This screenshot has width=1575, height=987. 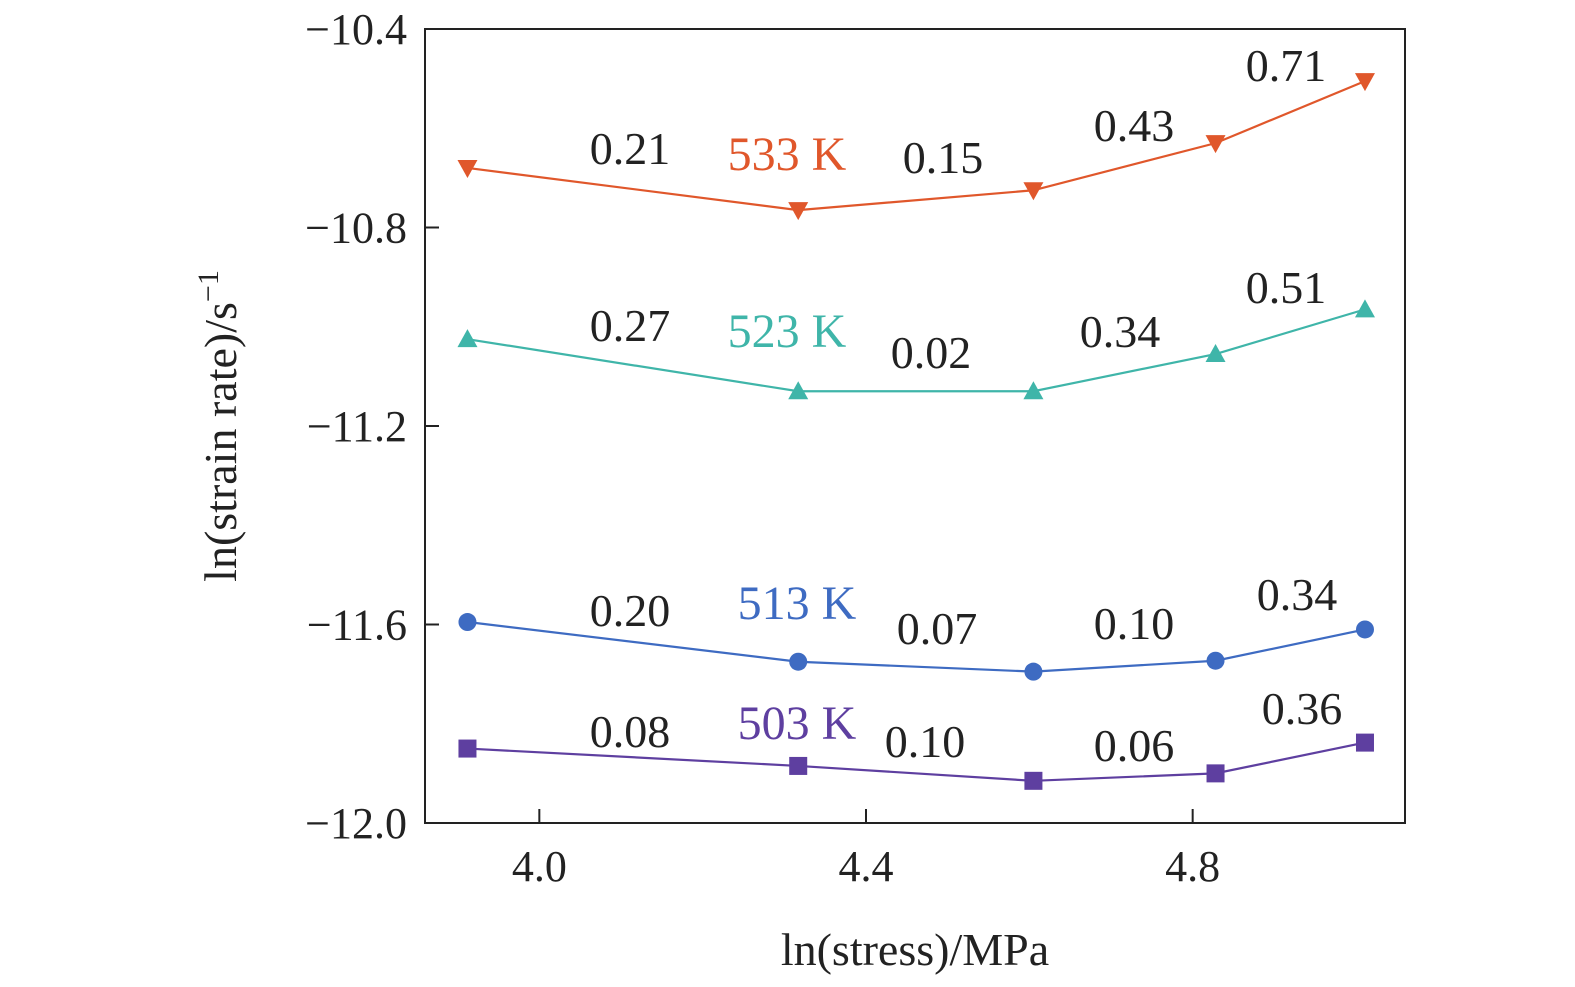 I want to click on y-axis-title-superscript: −1, so click(x=208, y=286).